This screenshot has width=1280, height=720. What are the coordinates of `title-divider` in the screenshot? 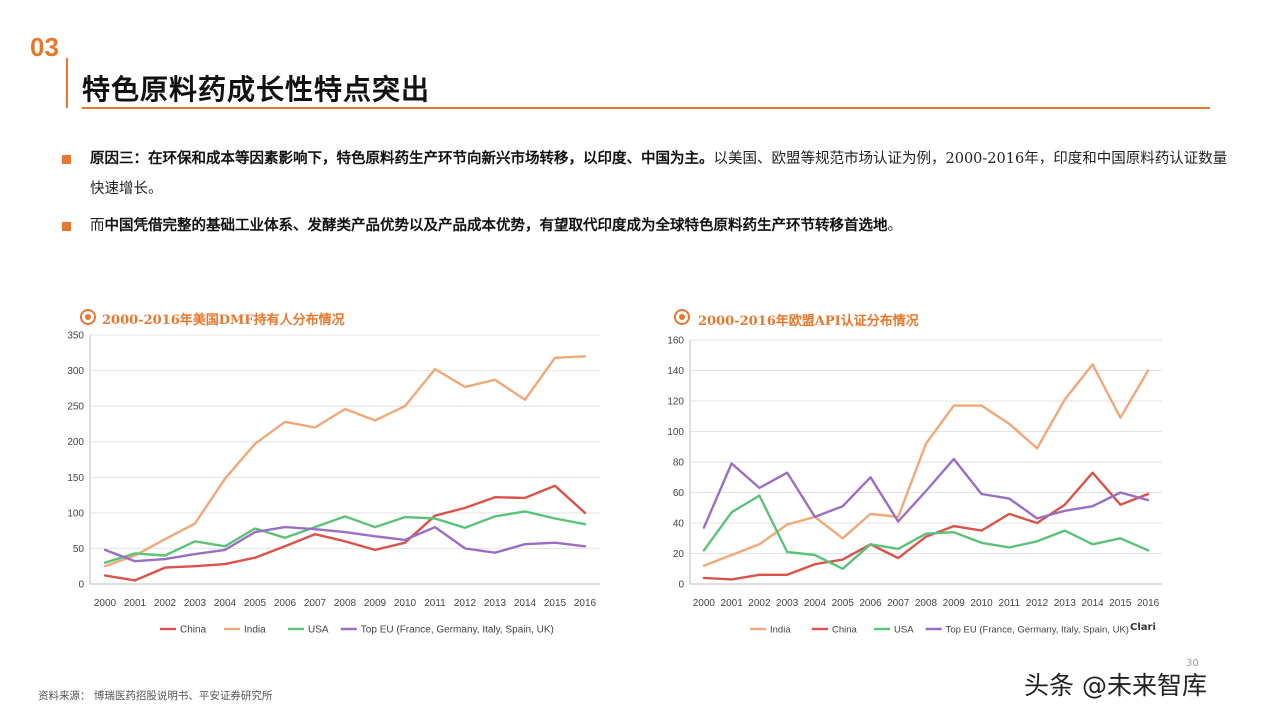 It's located at (646, 108).